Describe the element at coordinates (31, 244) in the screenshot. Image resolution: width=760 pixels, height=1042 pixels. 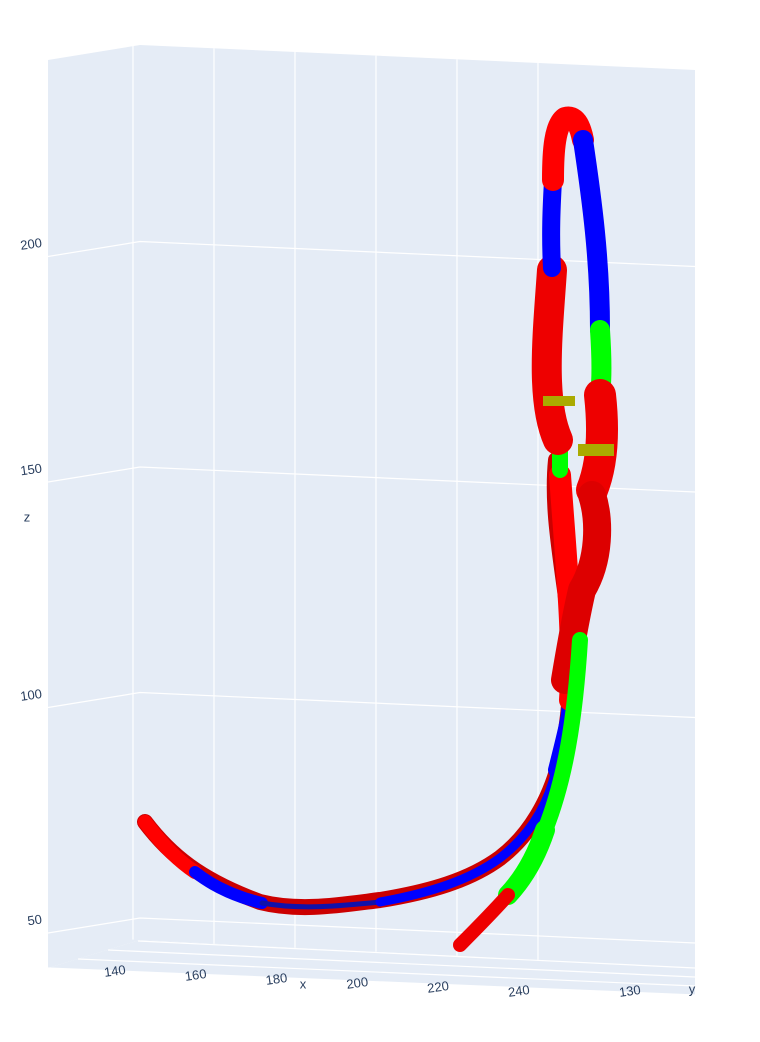
I see `z-tick-label: 200` at that location.